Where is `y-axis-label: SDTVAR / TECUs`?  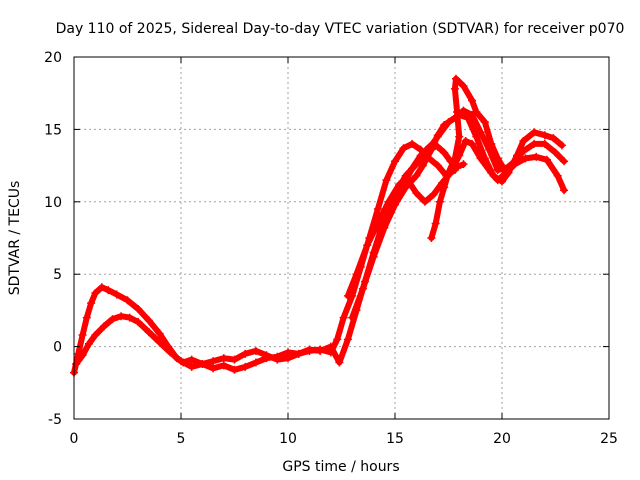 y-axis-label: SDTVAR / TECUs is located at coordinates (15, 238).